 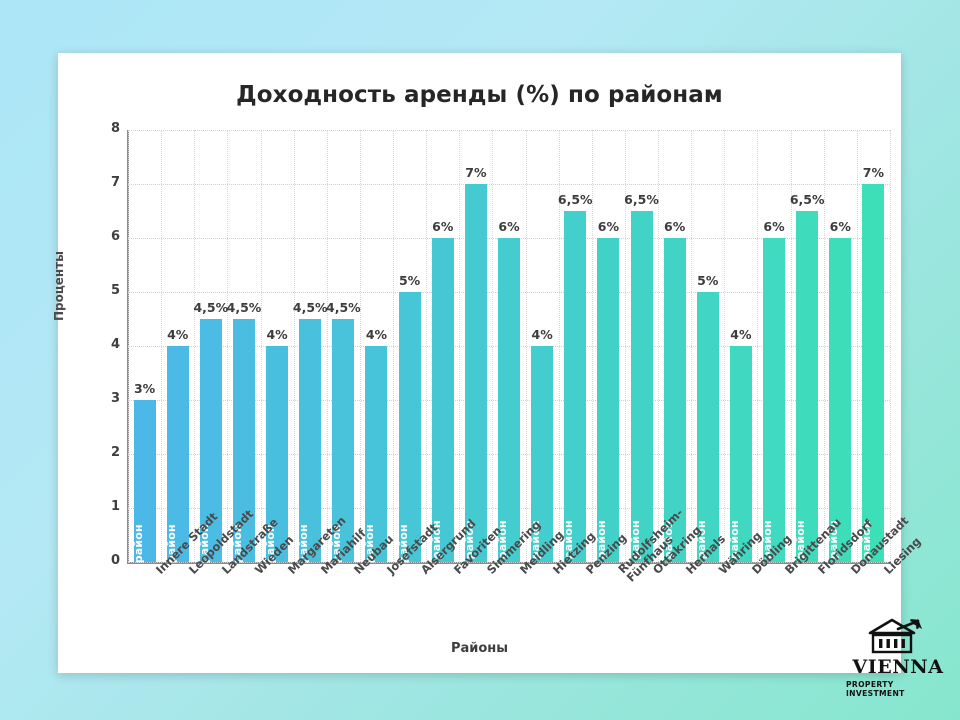 What do you see at coordinates (144, 388) in the screenshot?
I see `bar-value-label: 3%` at bounding box center [144, 388].